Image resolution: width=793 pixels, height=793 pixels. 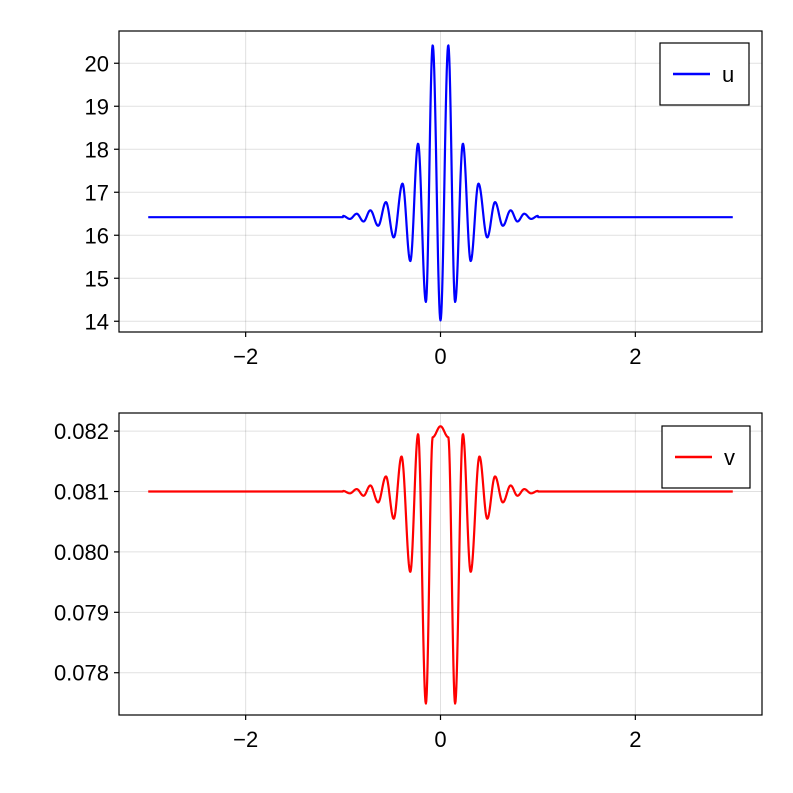 I want to click on y-tick-label: 18, so click(x=97, y=149).